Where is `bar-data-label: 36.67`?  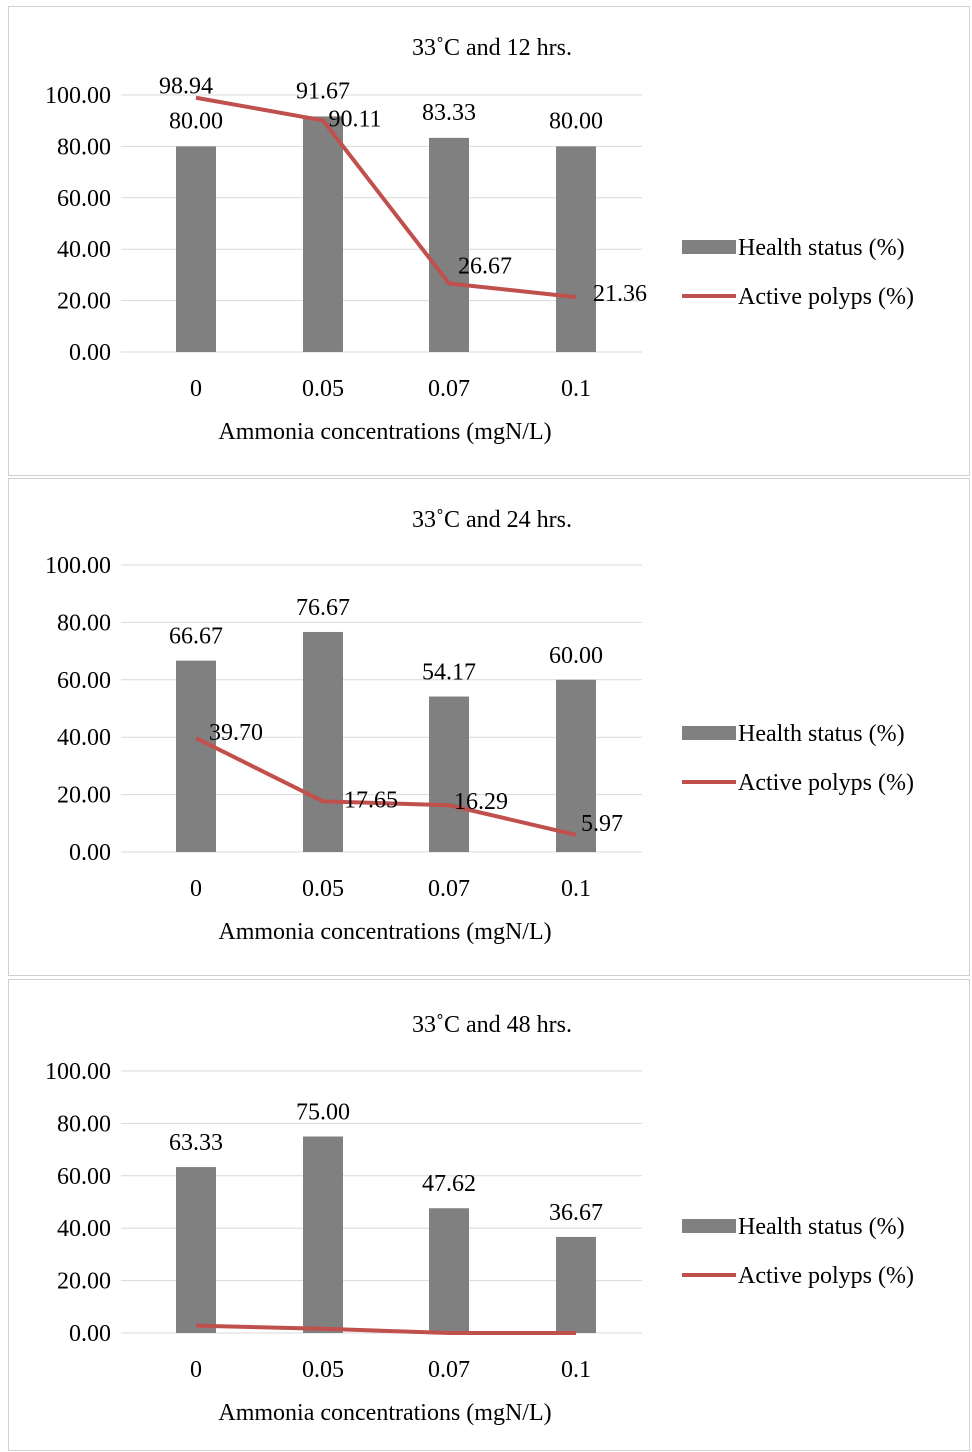
bar-data-label: 36.67 is located at coordinates (576, 1213).